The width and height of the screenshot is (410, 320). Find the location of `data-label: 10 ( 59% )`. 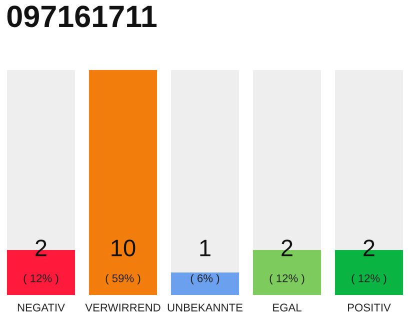

data-label: 10 ( 59% ) is located at coordinates (123, 262).